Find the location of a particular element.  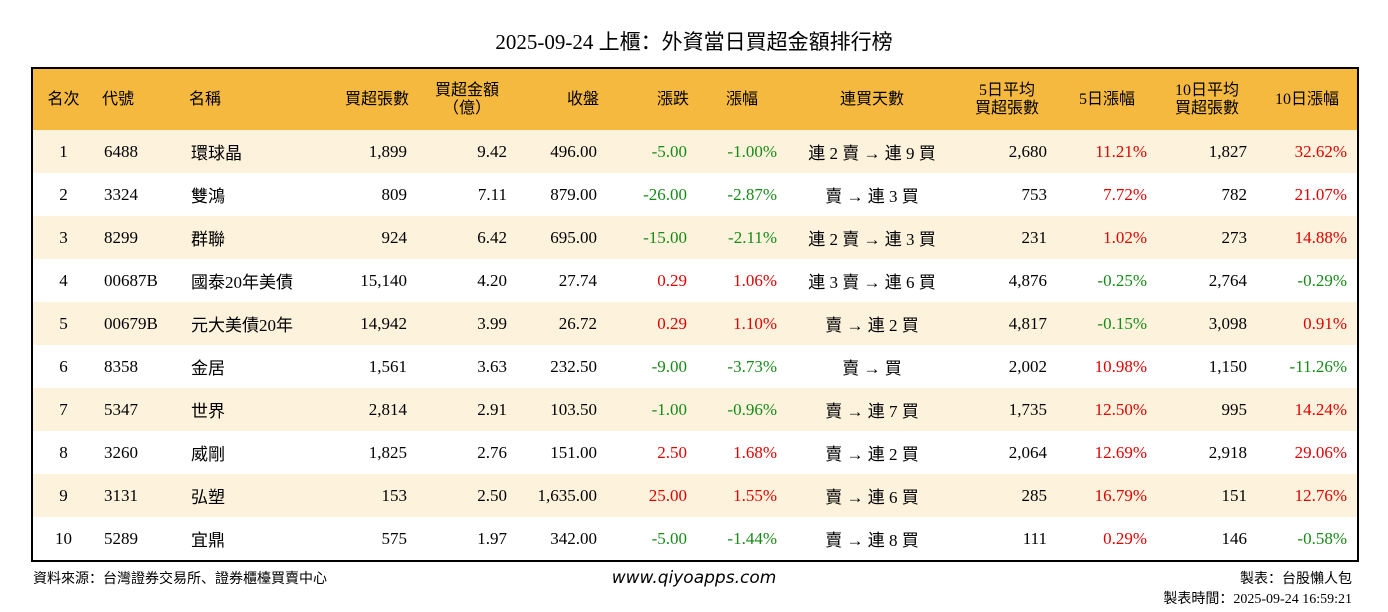

table-cell: 1.55% is located at coordinates (742, 495).